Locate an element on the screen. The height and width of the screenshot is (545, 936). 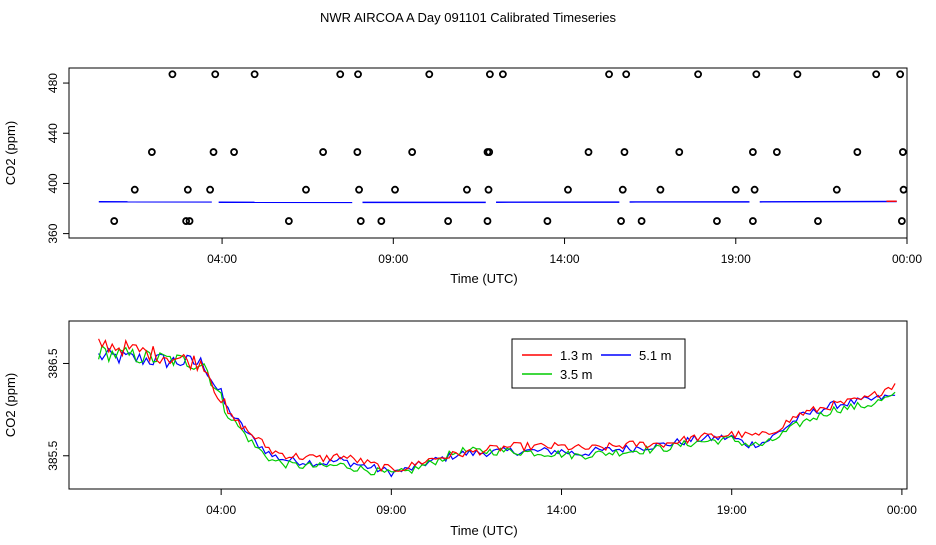
bottom-x-tick-label: 19:00 is located at coordinates (732, 510).